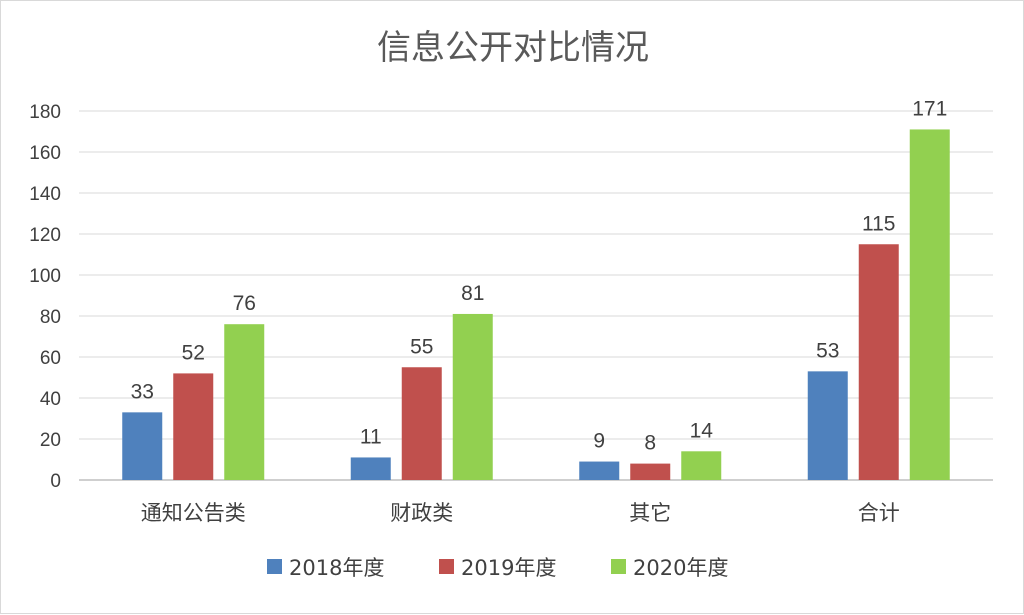 The image size is (1024, 615). What do you see at coordinates (879, 513) in the screenshot?
I see `category-label: 合计` at bounding box center [879, 513].